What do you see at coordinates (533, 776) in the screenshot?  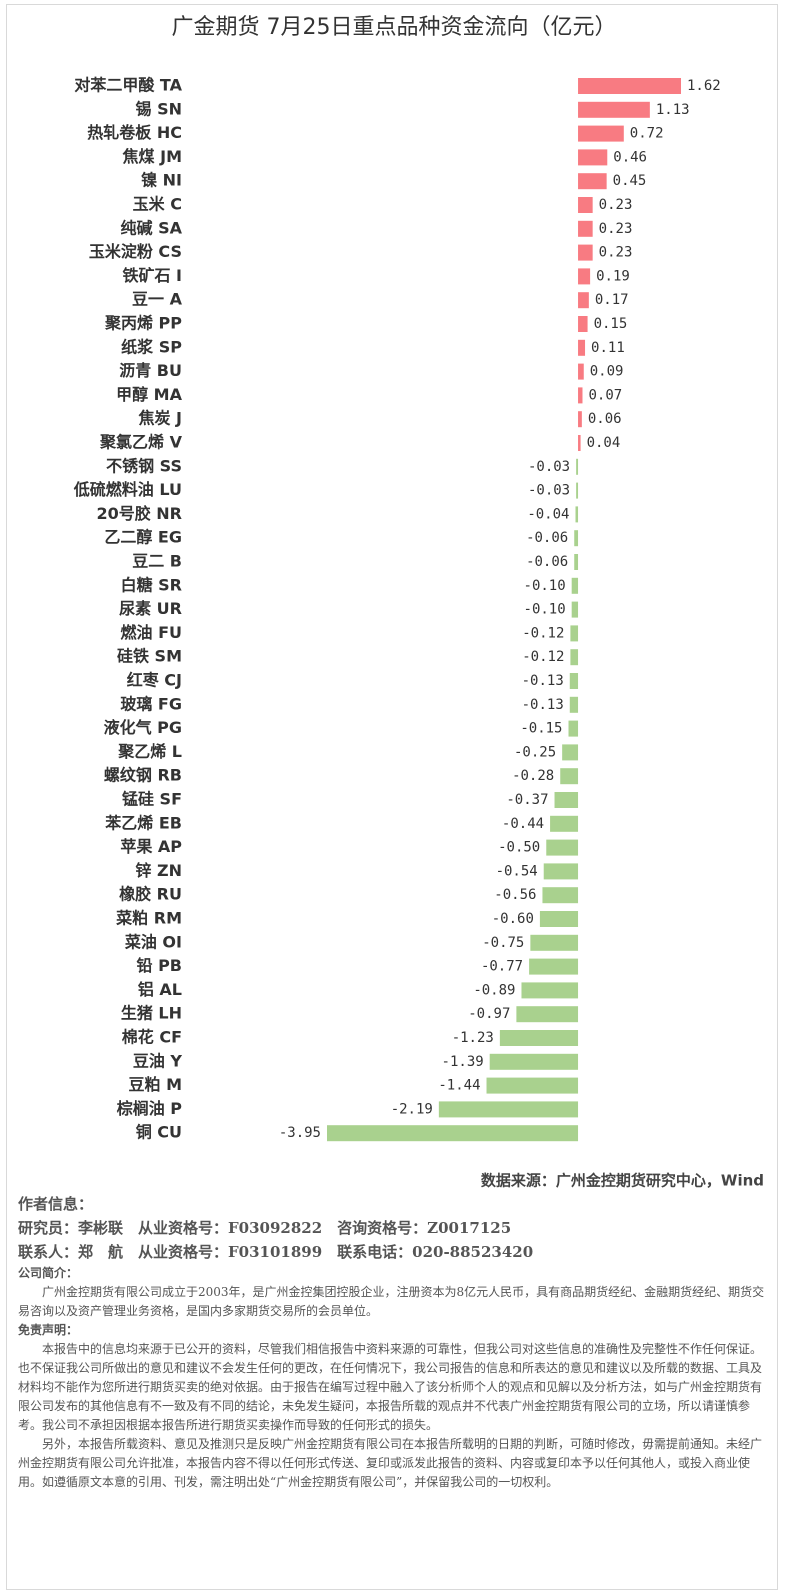 I see `value-label: -0.28` at bounding box center [533, 776].